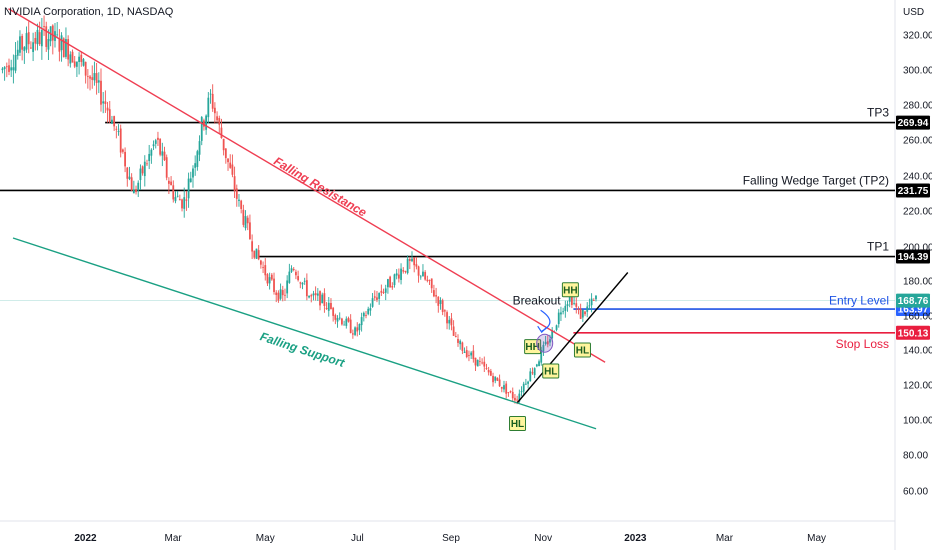  Describe the element at coordinates (517, 424) in the screenshot. I see `swing-label-text: HL` at that location.